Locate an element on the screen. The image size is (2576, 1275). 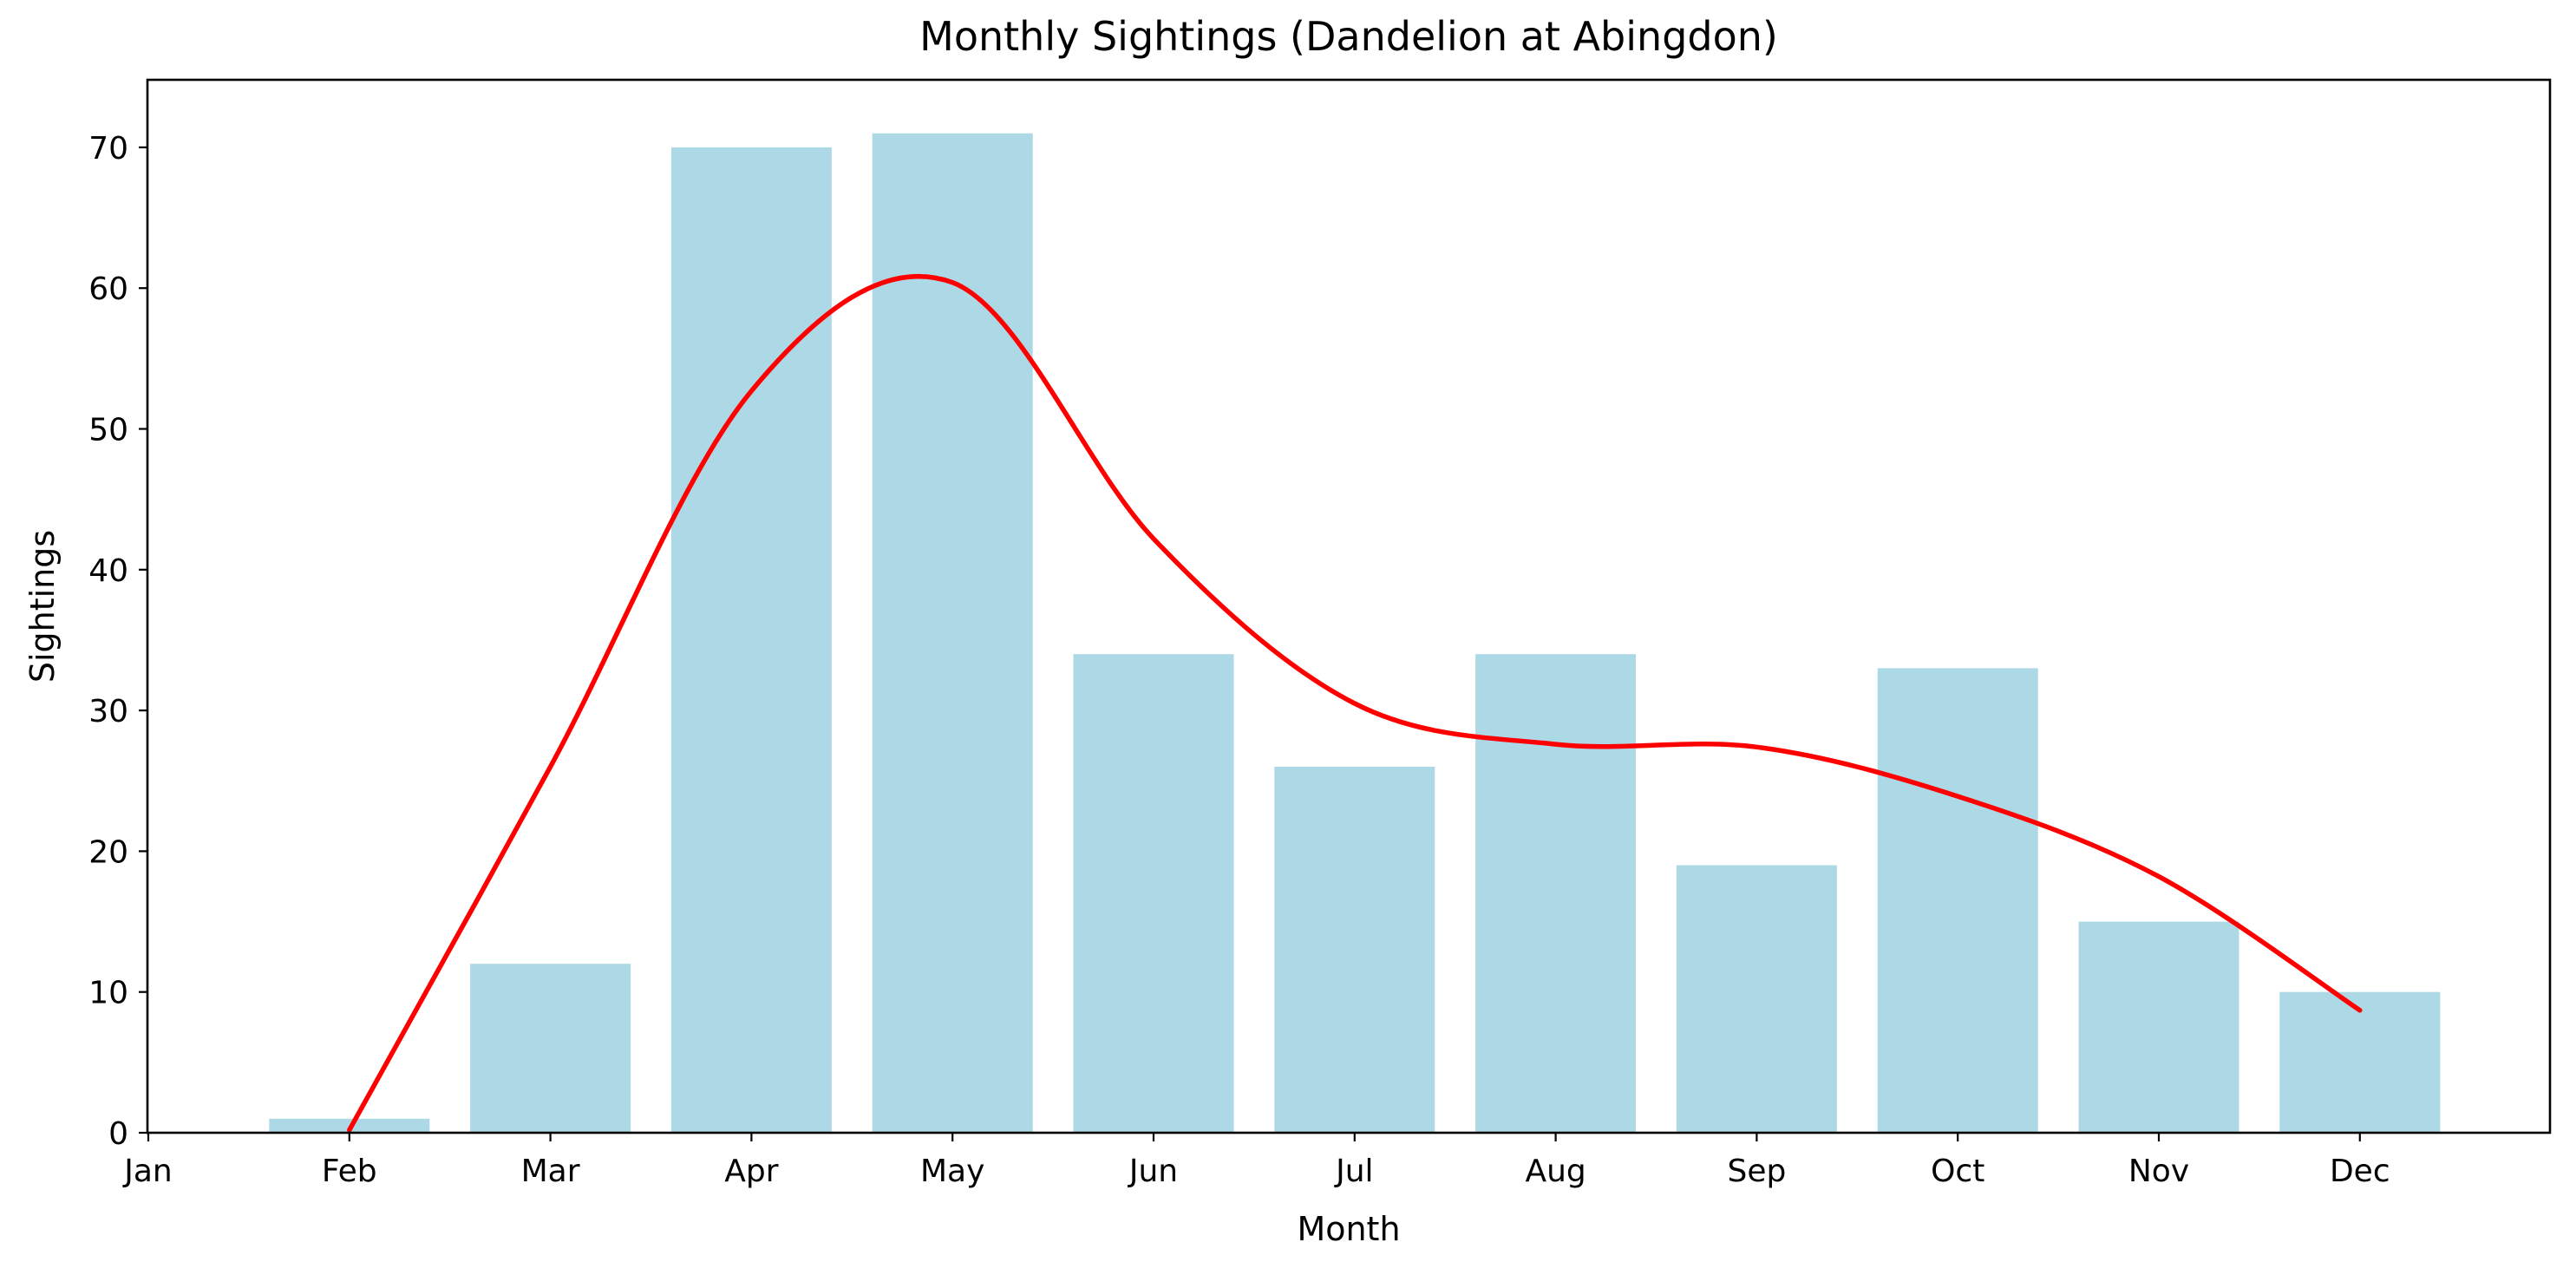
y-tick-label-20: 20 is located at coordinates (108, 852).